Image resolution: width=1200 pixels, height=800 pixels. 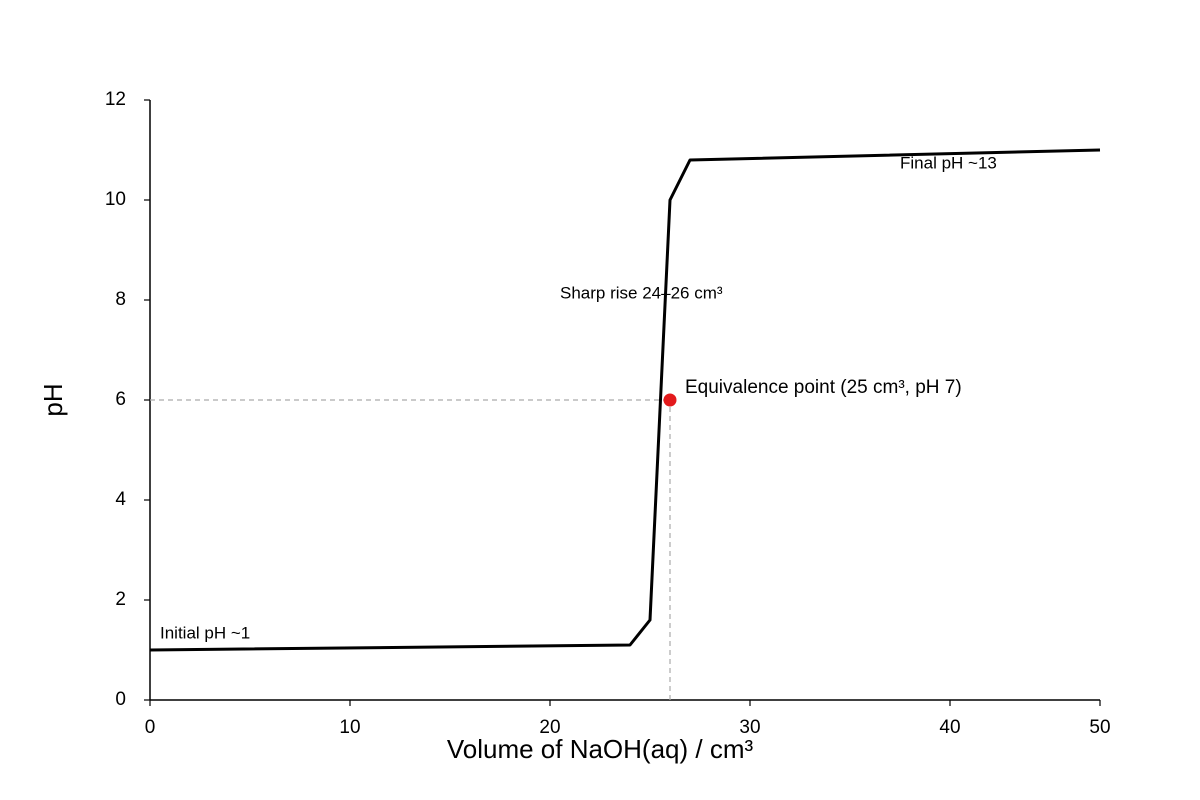 What do you see at coordinates (549, 727) in the screenshot?
I see `x-tick-label: 20` at bounding box center [549, 727].